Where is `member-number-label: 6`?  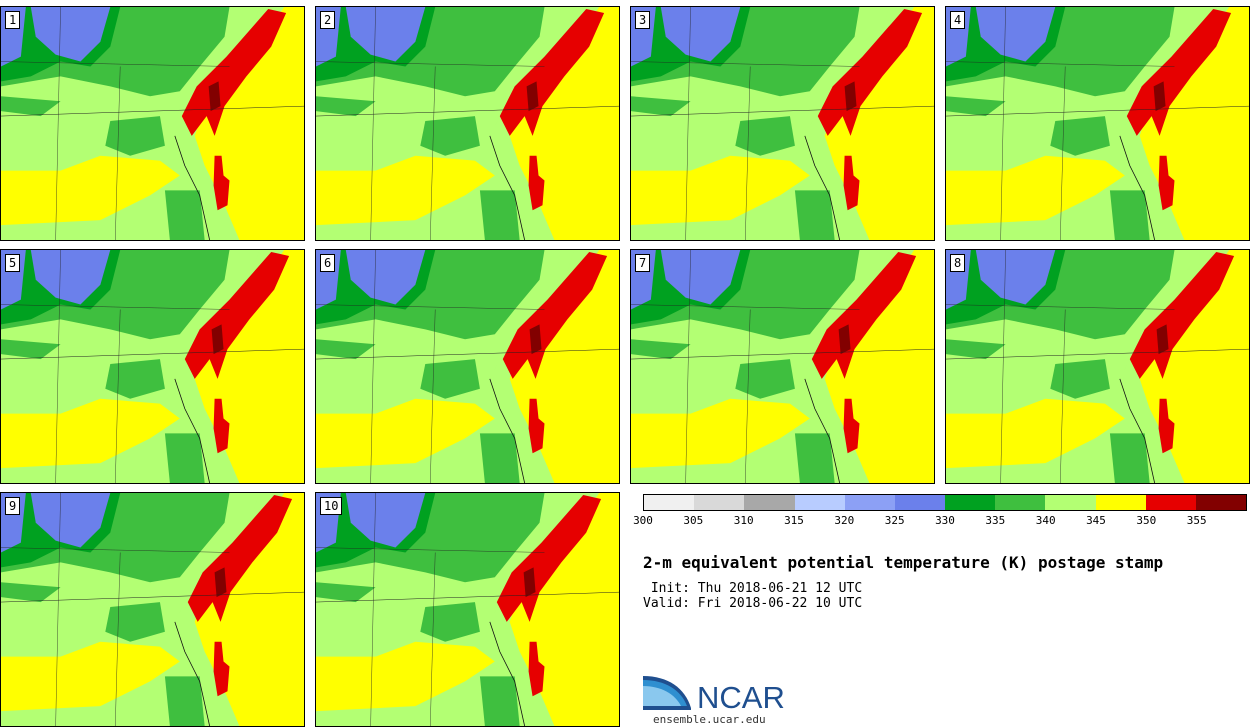 member-number-label: 6 is located at coordinates (328, 263).